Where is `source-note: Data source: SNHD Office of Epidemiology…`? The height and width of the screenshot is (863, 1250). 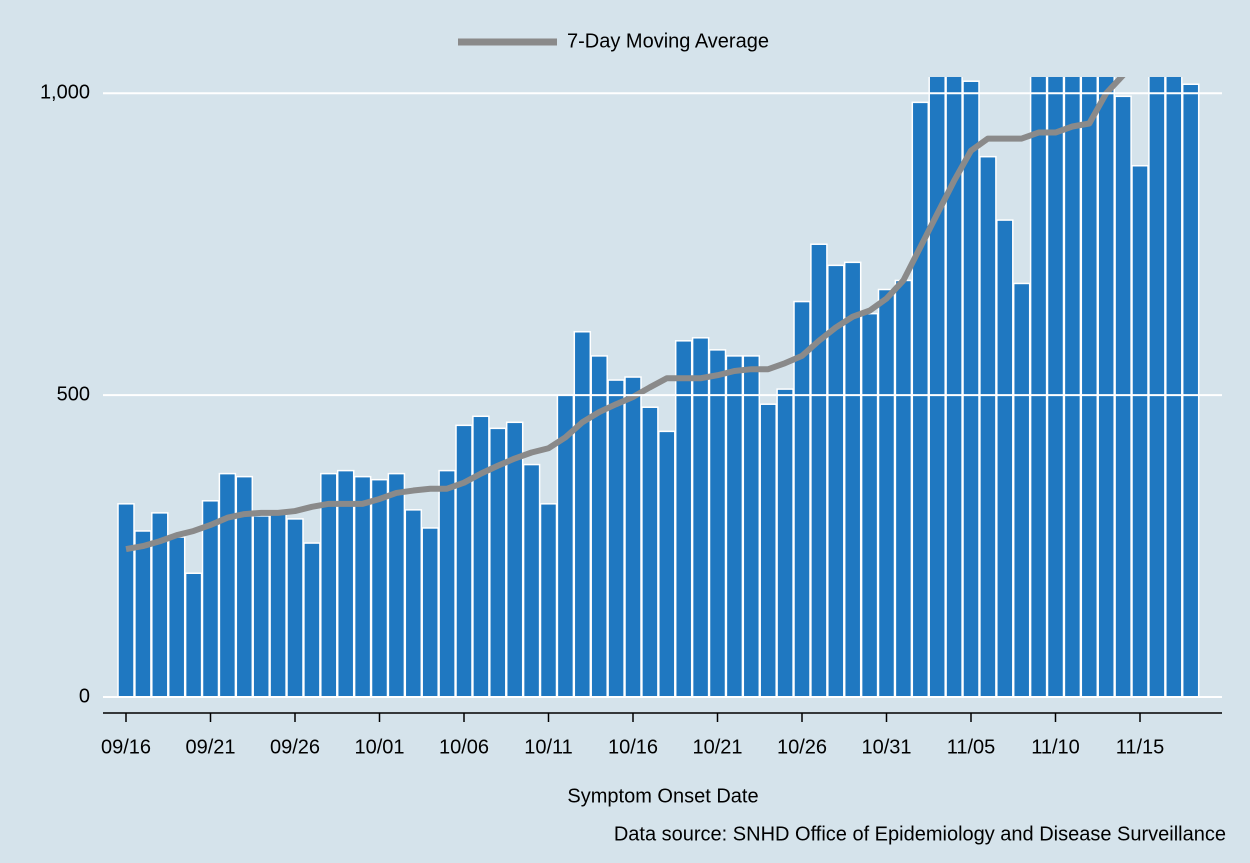 source-note: Data source: SNHD Office of Epidemiology… is located at coordinates (920, 834).